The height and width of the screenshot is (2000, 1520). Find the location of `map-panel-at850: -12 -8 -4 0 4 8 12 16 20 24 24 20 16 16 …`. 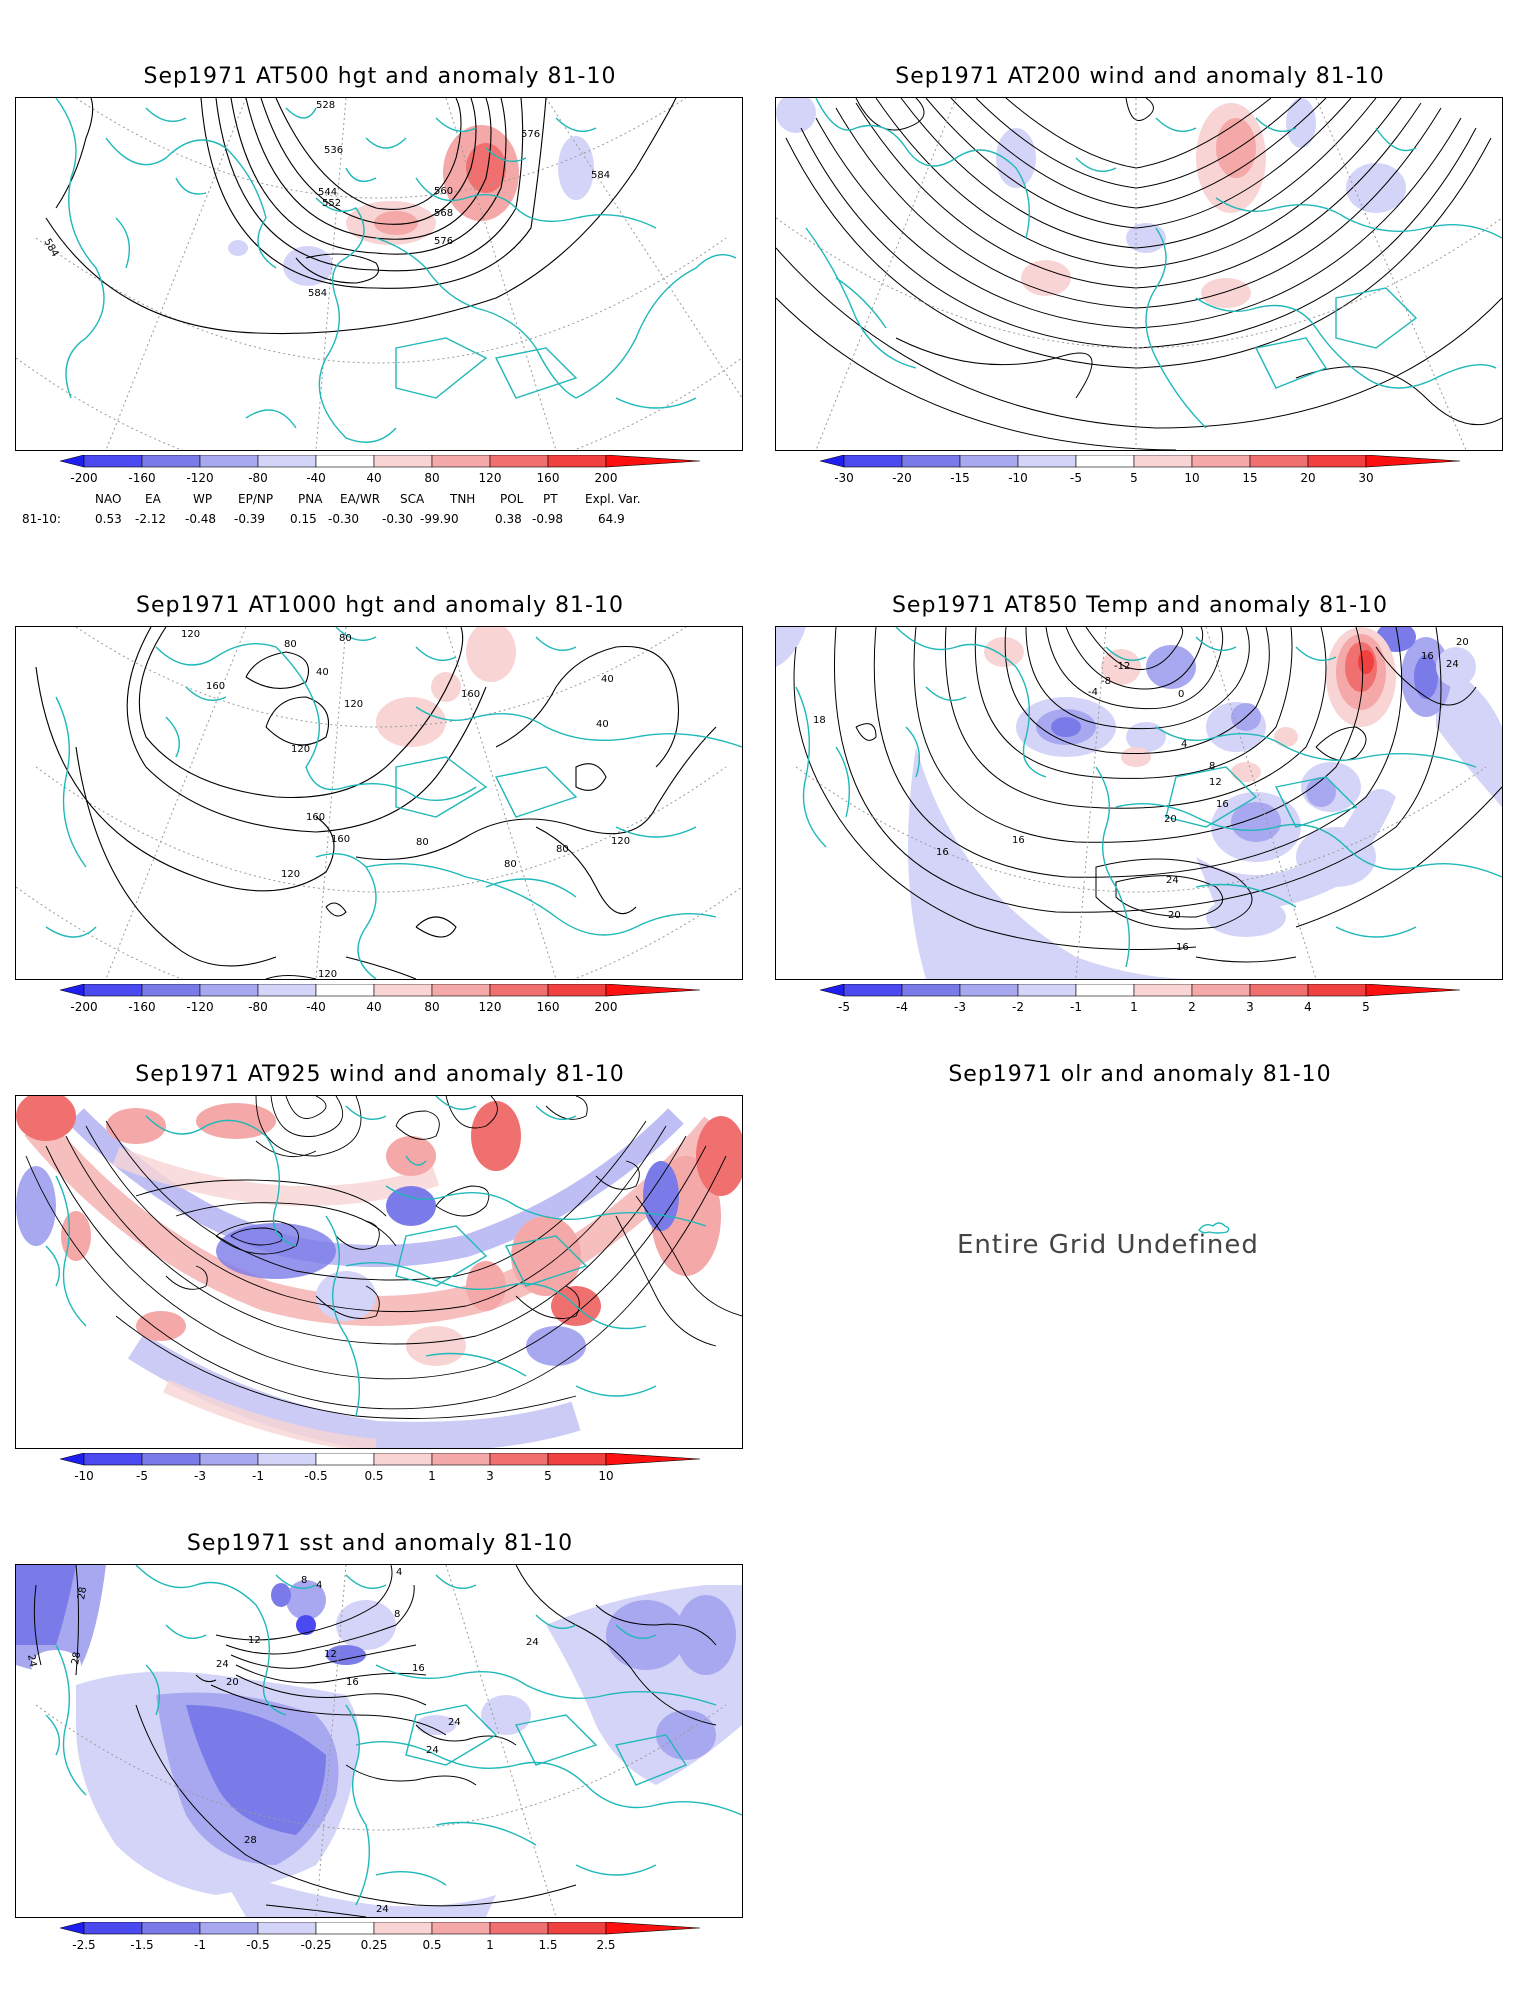

map-panel-at850: -12 -8 -4 0 4 8 12 16 20 24 24 20 16 16 … is located at coordinates (1139, 803).